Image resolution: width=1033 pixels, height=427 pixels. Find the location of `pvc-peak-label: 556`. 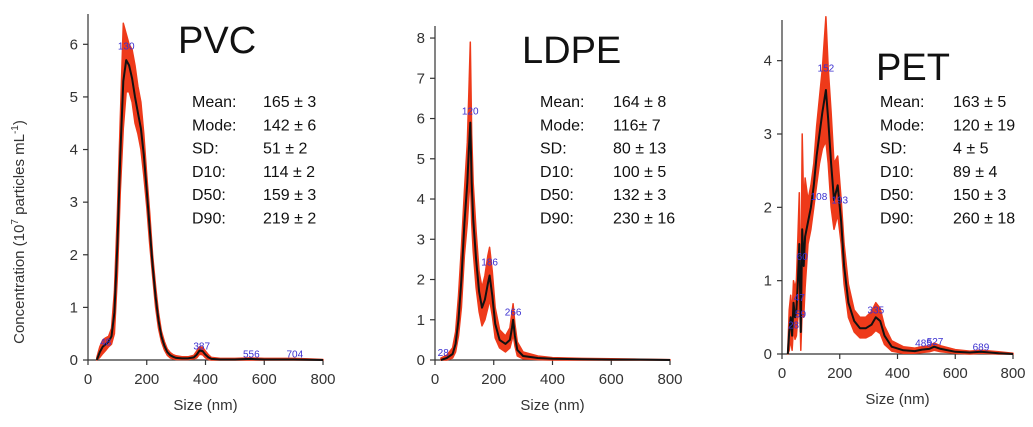

pvc-peak-label: 556 is located at coordinates (251, 354).